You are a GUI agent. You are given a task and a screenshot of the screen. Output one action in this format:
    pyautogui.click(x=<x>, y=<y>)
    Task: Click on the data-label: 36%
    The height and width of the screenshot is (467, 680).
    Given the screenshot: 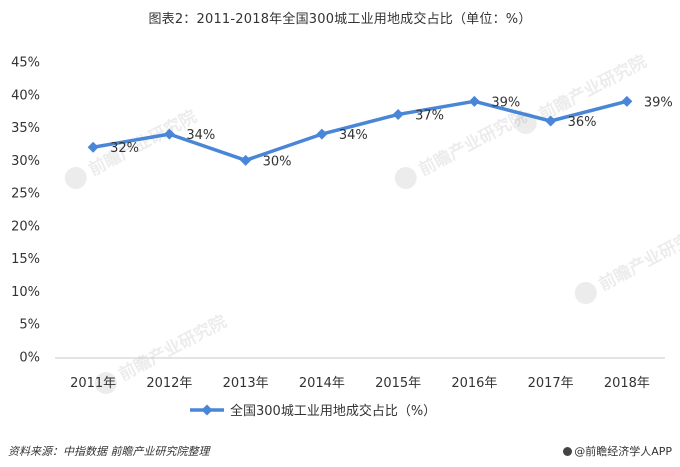 What is the action you would take?
    pyautogui.click(x=582, y=122)
    